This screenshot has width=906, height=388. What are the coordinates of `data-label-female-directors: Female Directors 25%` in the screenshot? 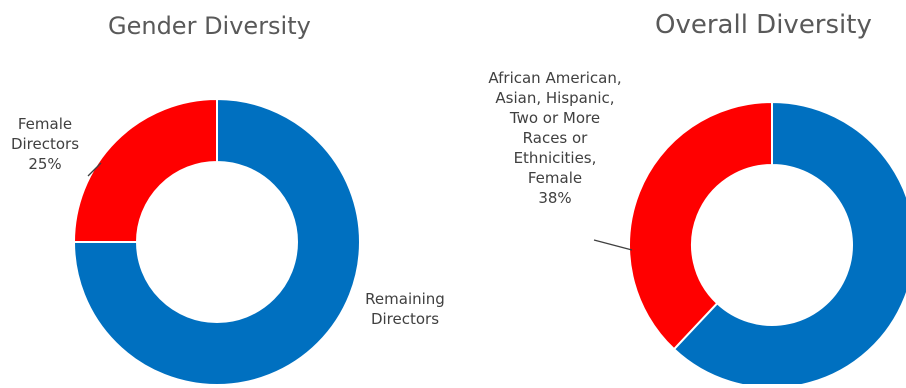 It's located at (45, 144).